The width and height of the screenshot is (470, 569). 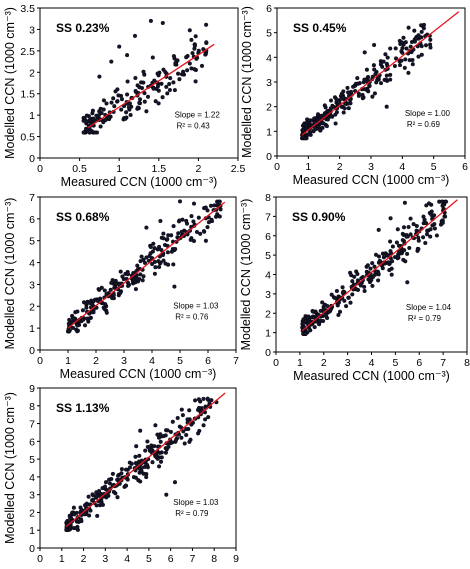 I want to click on y-tick-label: 3, so click(x=32, y=496).